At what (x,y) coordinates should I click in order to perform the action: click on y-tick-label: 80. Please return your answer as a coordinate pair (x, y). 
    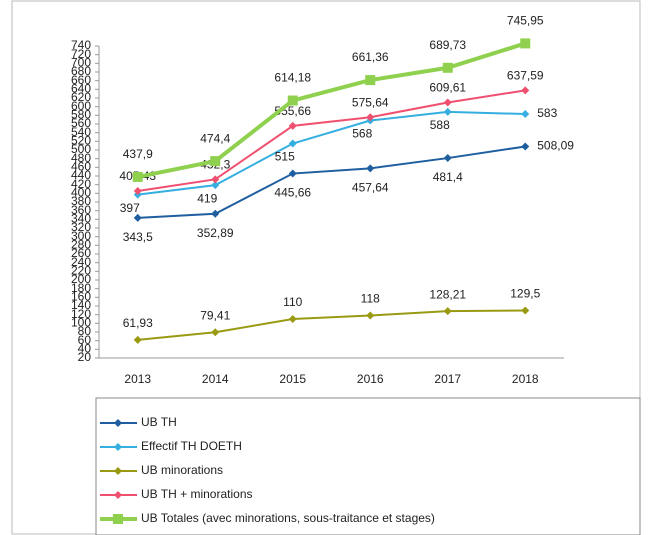
    Looking at the image, I should click on (85, 331).